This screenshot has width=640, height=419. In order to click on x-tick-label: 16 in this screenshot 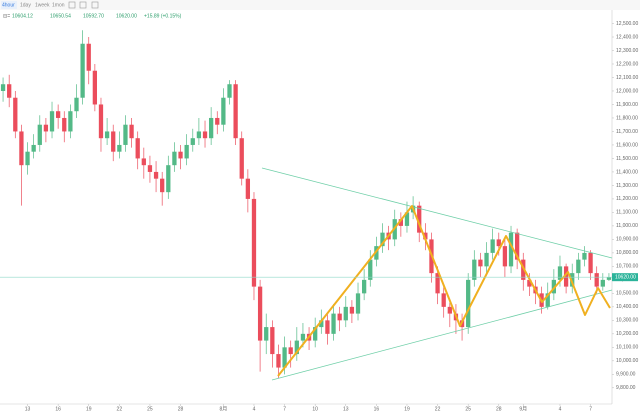, I will do `click(58, 409)`.